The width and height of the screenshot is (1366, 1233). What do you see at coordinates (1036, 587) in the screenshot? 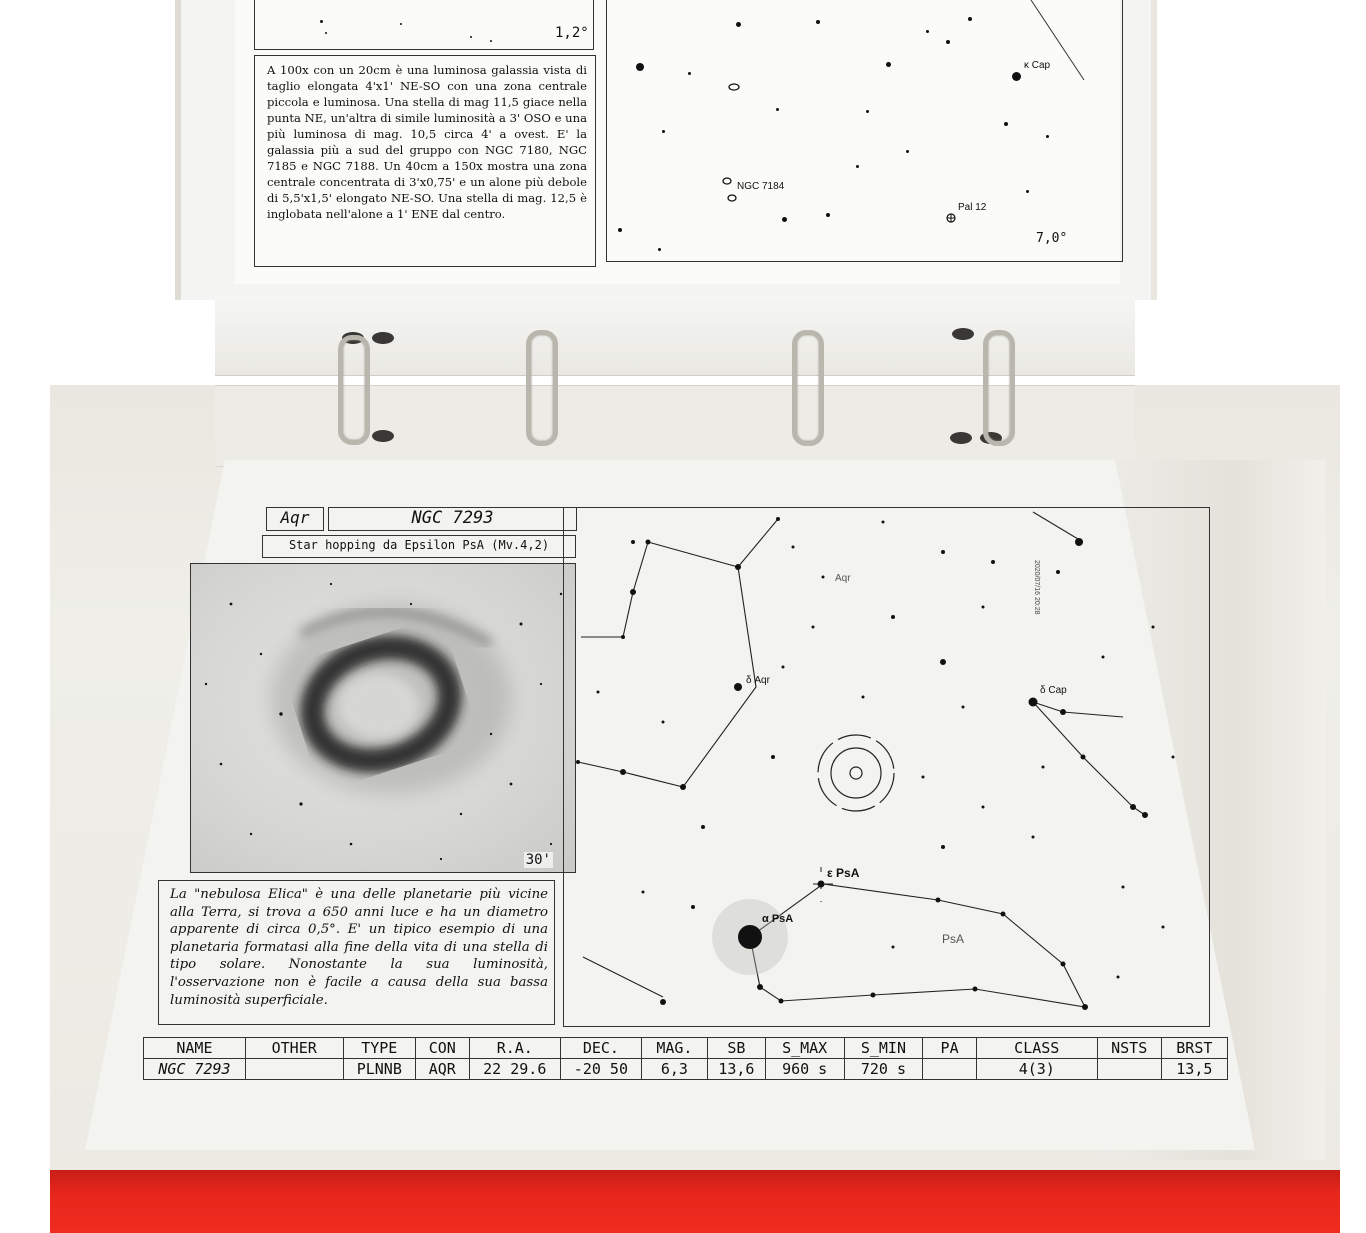
I see `margin-code: 2020/07/16 20:28` at bounding box center [1036, 587].